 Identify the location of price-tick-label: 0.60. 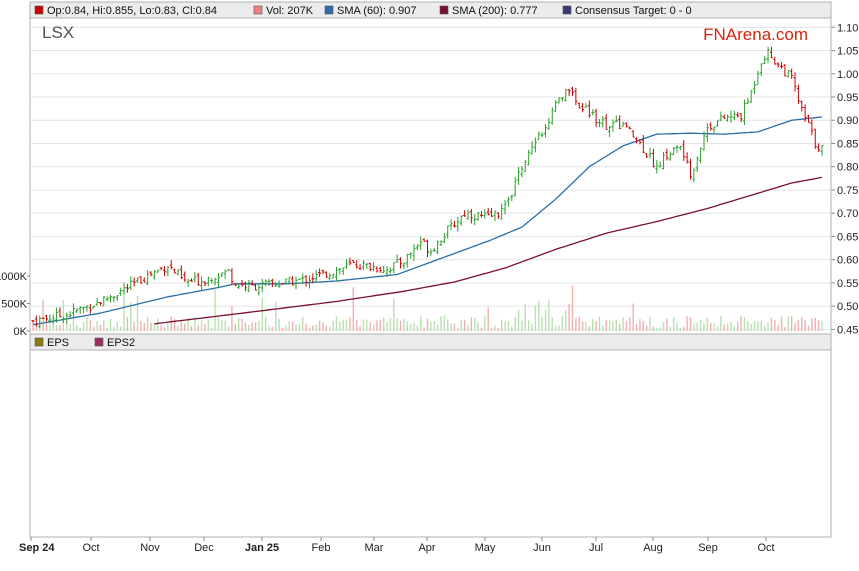
(847, 261).